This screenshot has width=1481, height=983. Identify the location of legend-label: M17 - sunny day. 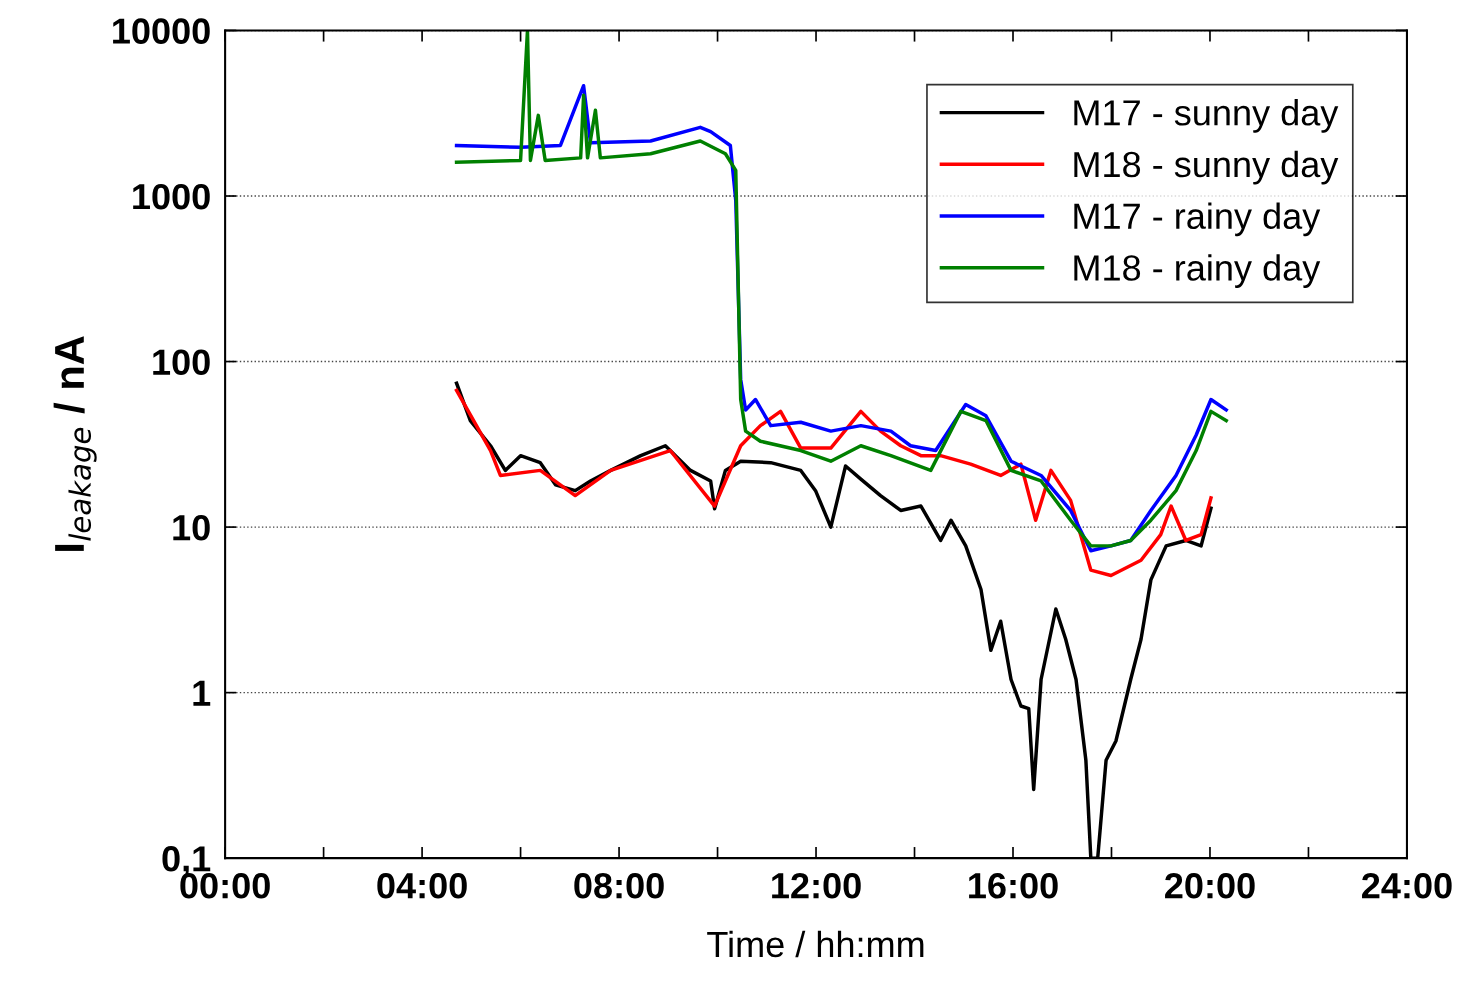
(1206, 116).